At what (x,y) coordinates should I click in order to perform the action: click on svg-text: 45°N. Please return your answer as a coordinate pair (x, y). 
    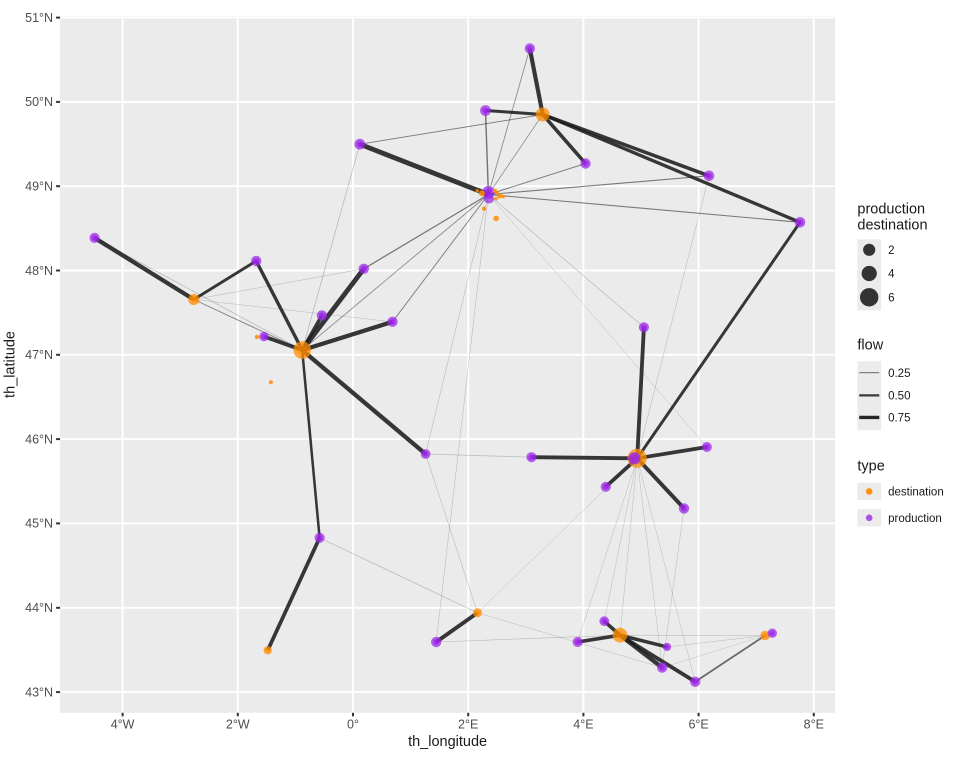
    Looking at the image, I should click on (39, 524).